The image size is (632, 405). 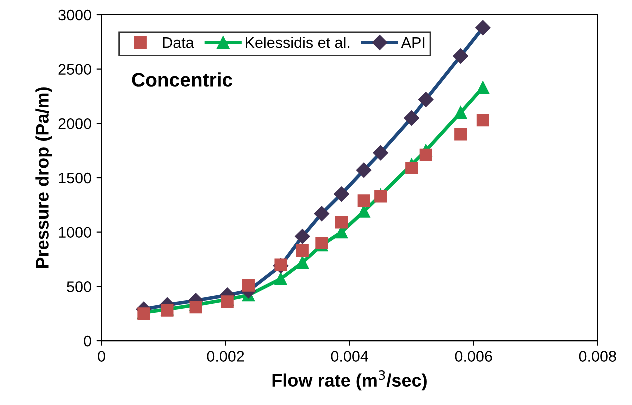 What do you see at coordinates (44, 178) in the screenshot?
I see `y-axis-title: Pressure drop (Pa/m)` at bounding box center [44, 178].